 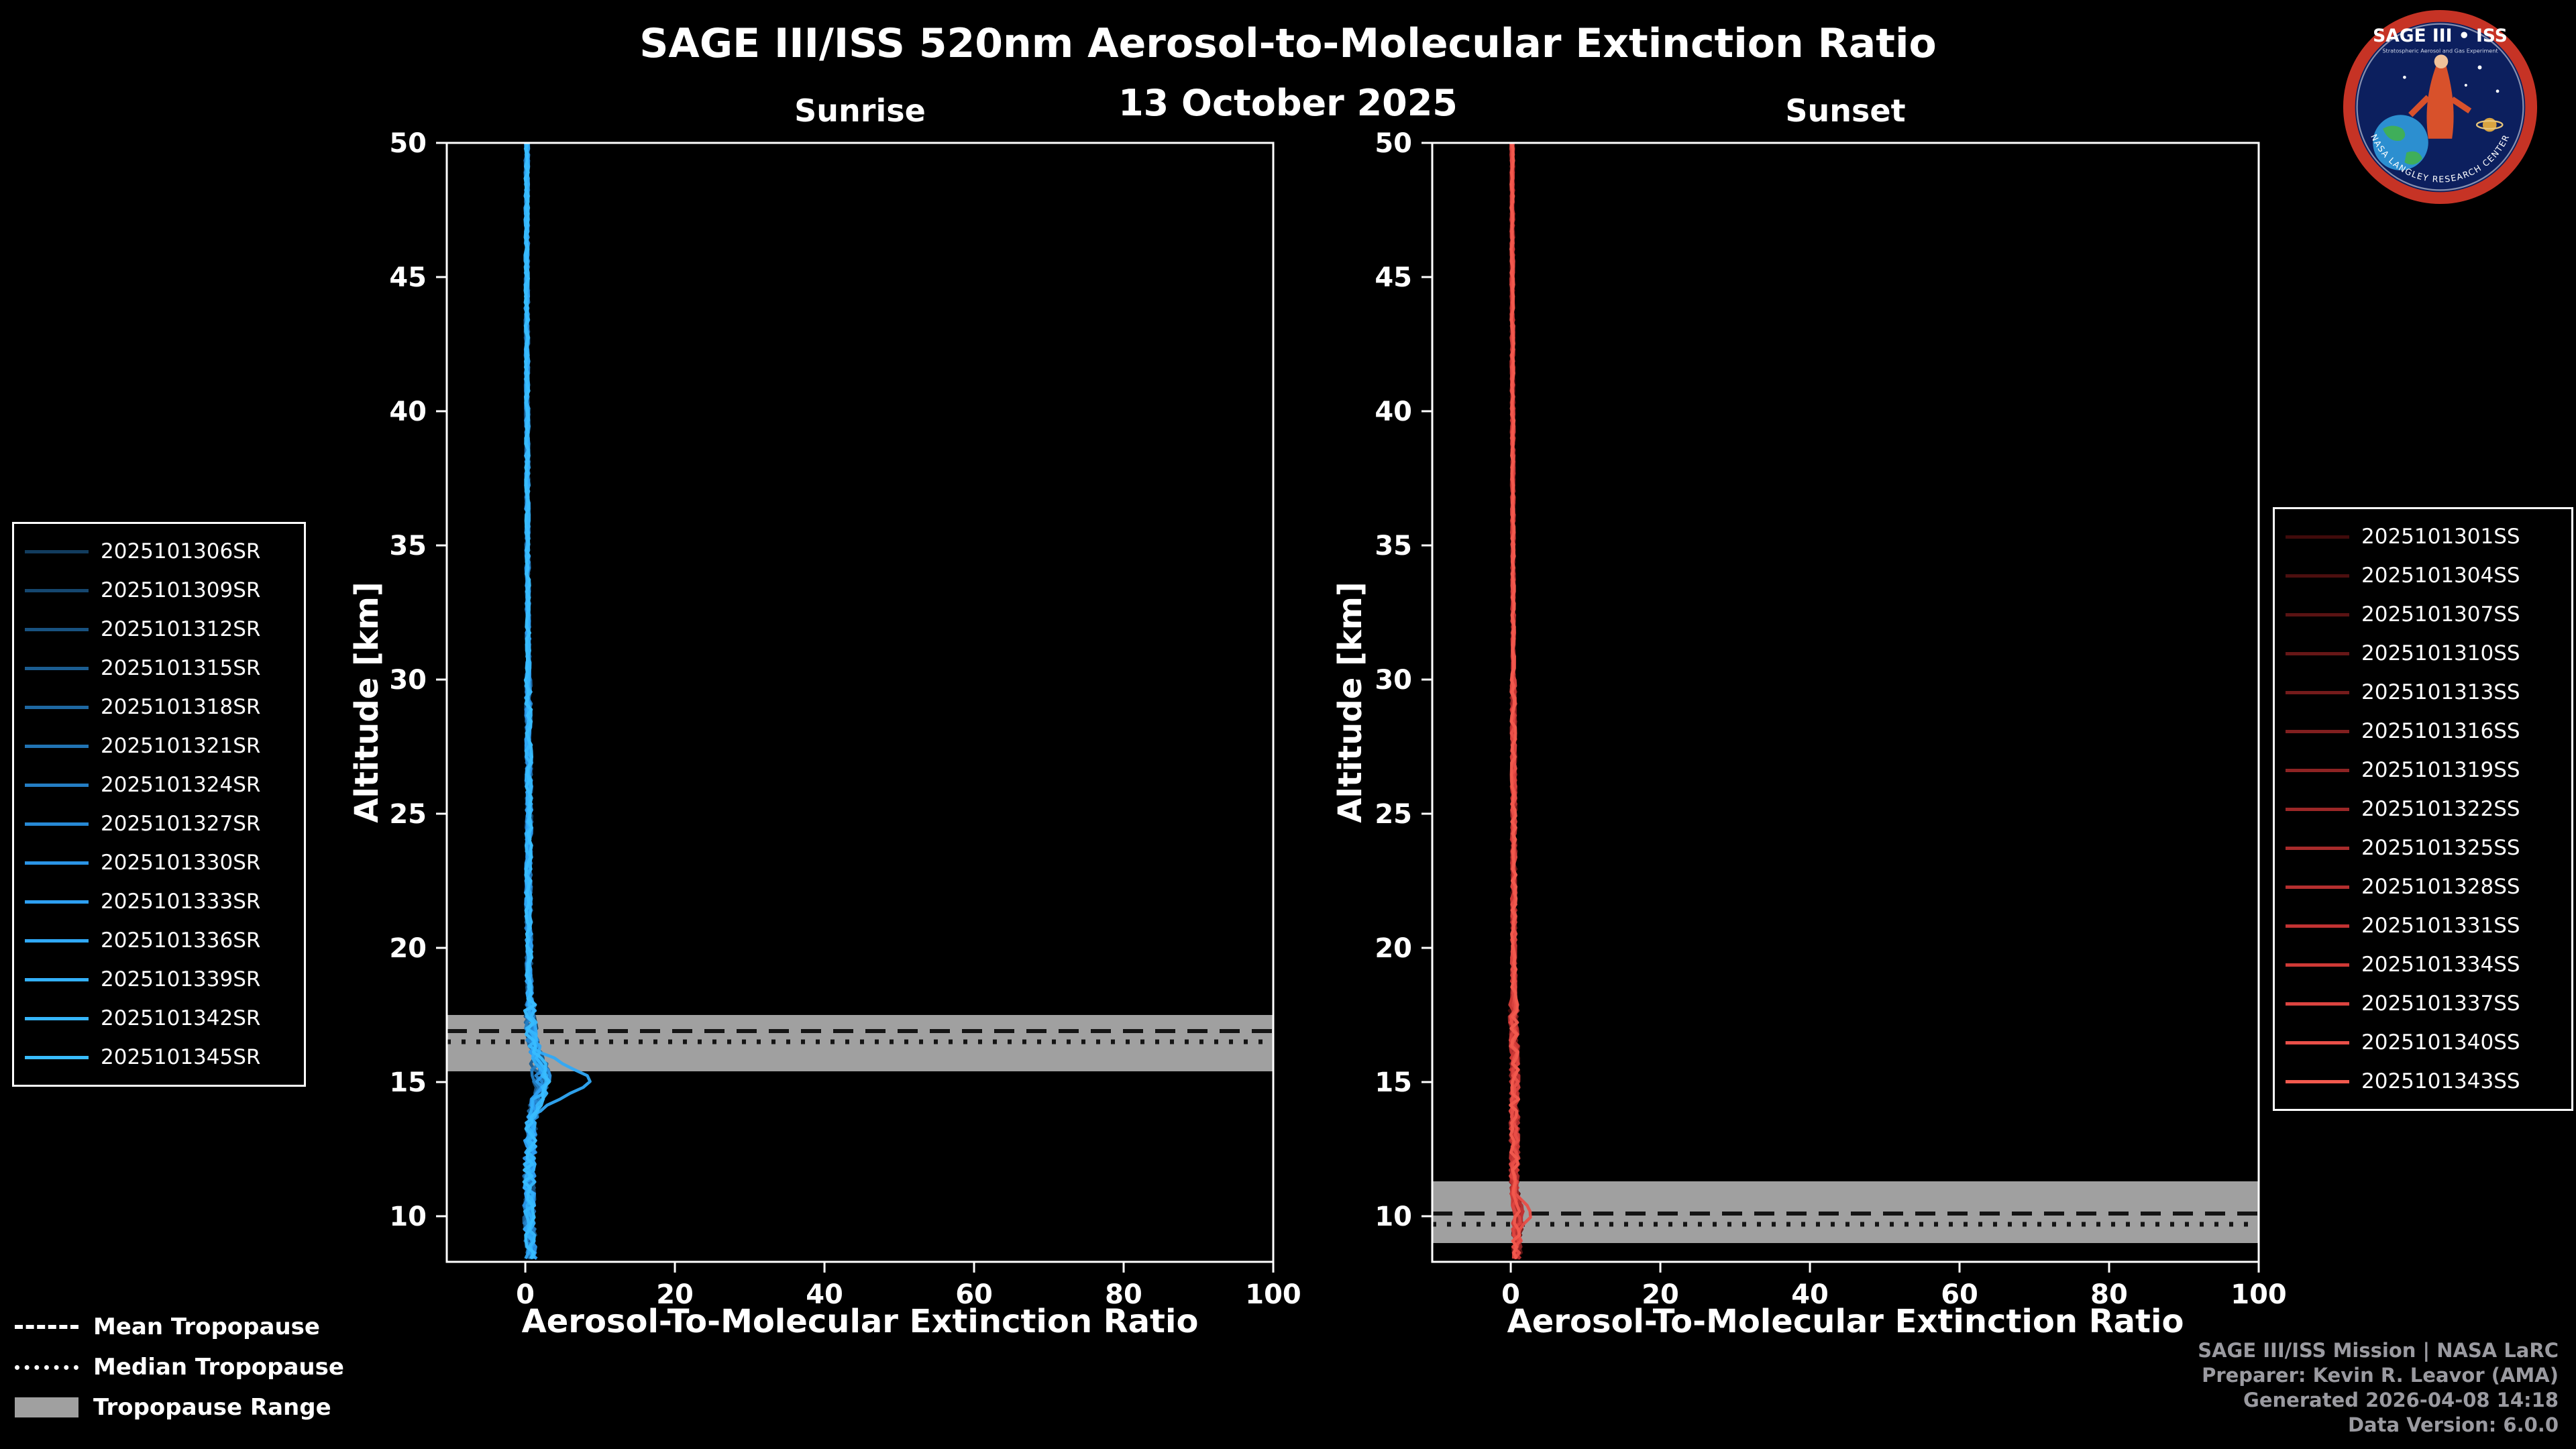 What do you see at coordinates (181, 551) in the screenshot?
I see `legend-label: 2025101306SR` at bounding box center [181, 551].